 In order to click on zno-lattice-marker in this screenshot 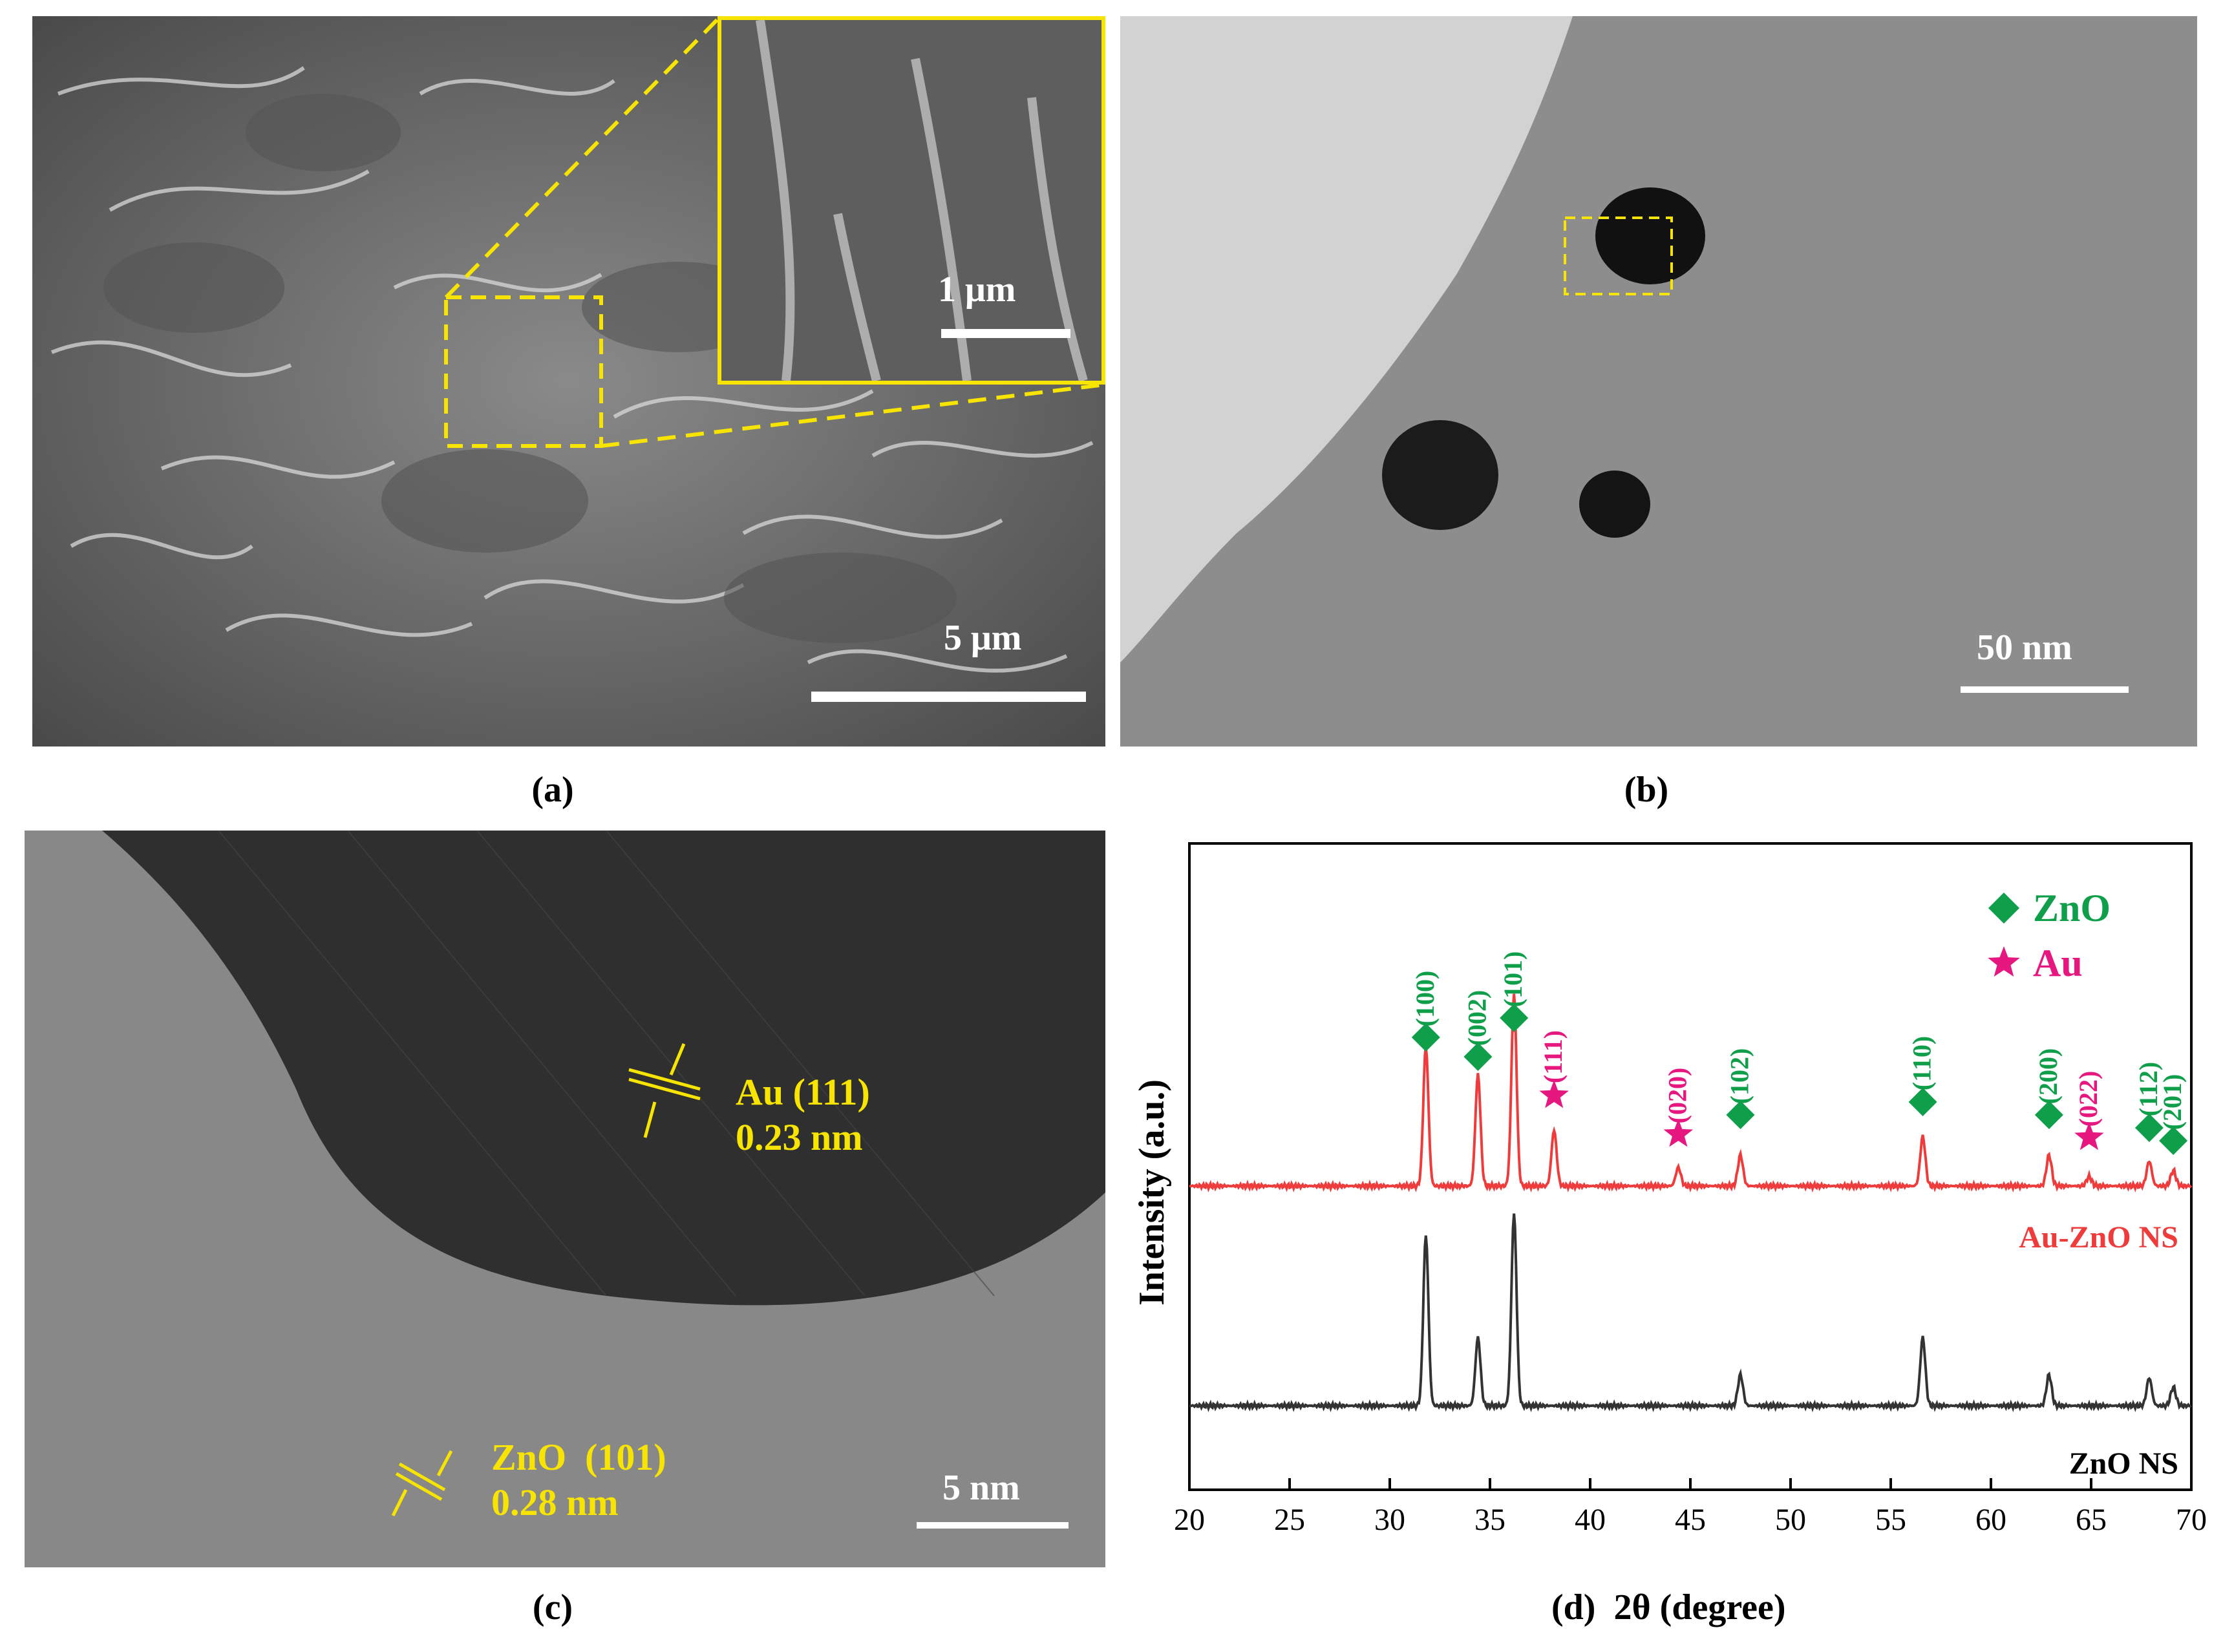, I will do `click(422, 1483)`.